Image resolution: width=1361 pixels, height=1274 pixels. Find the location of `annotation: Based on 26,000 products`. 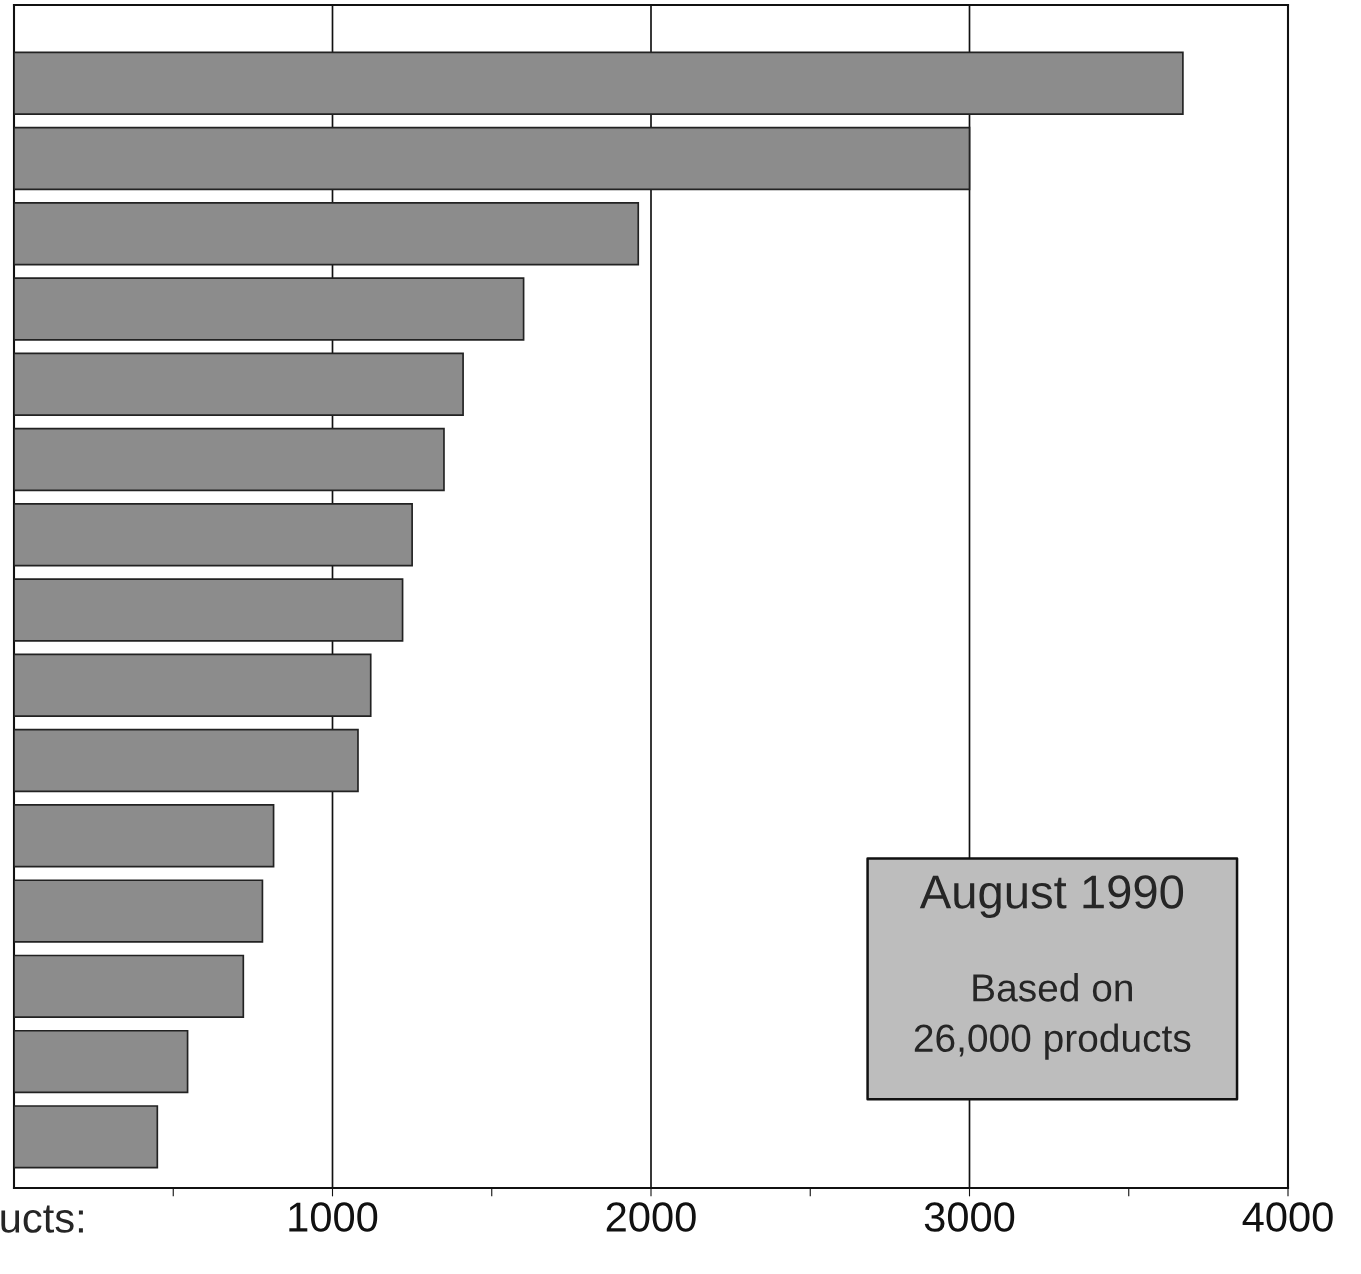

annotation: Based on 26,000 products is located at coordinates (1052, 1016).